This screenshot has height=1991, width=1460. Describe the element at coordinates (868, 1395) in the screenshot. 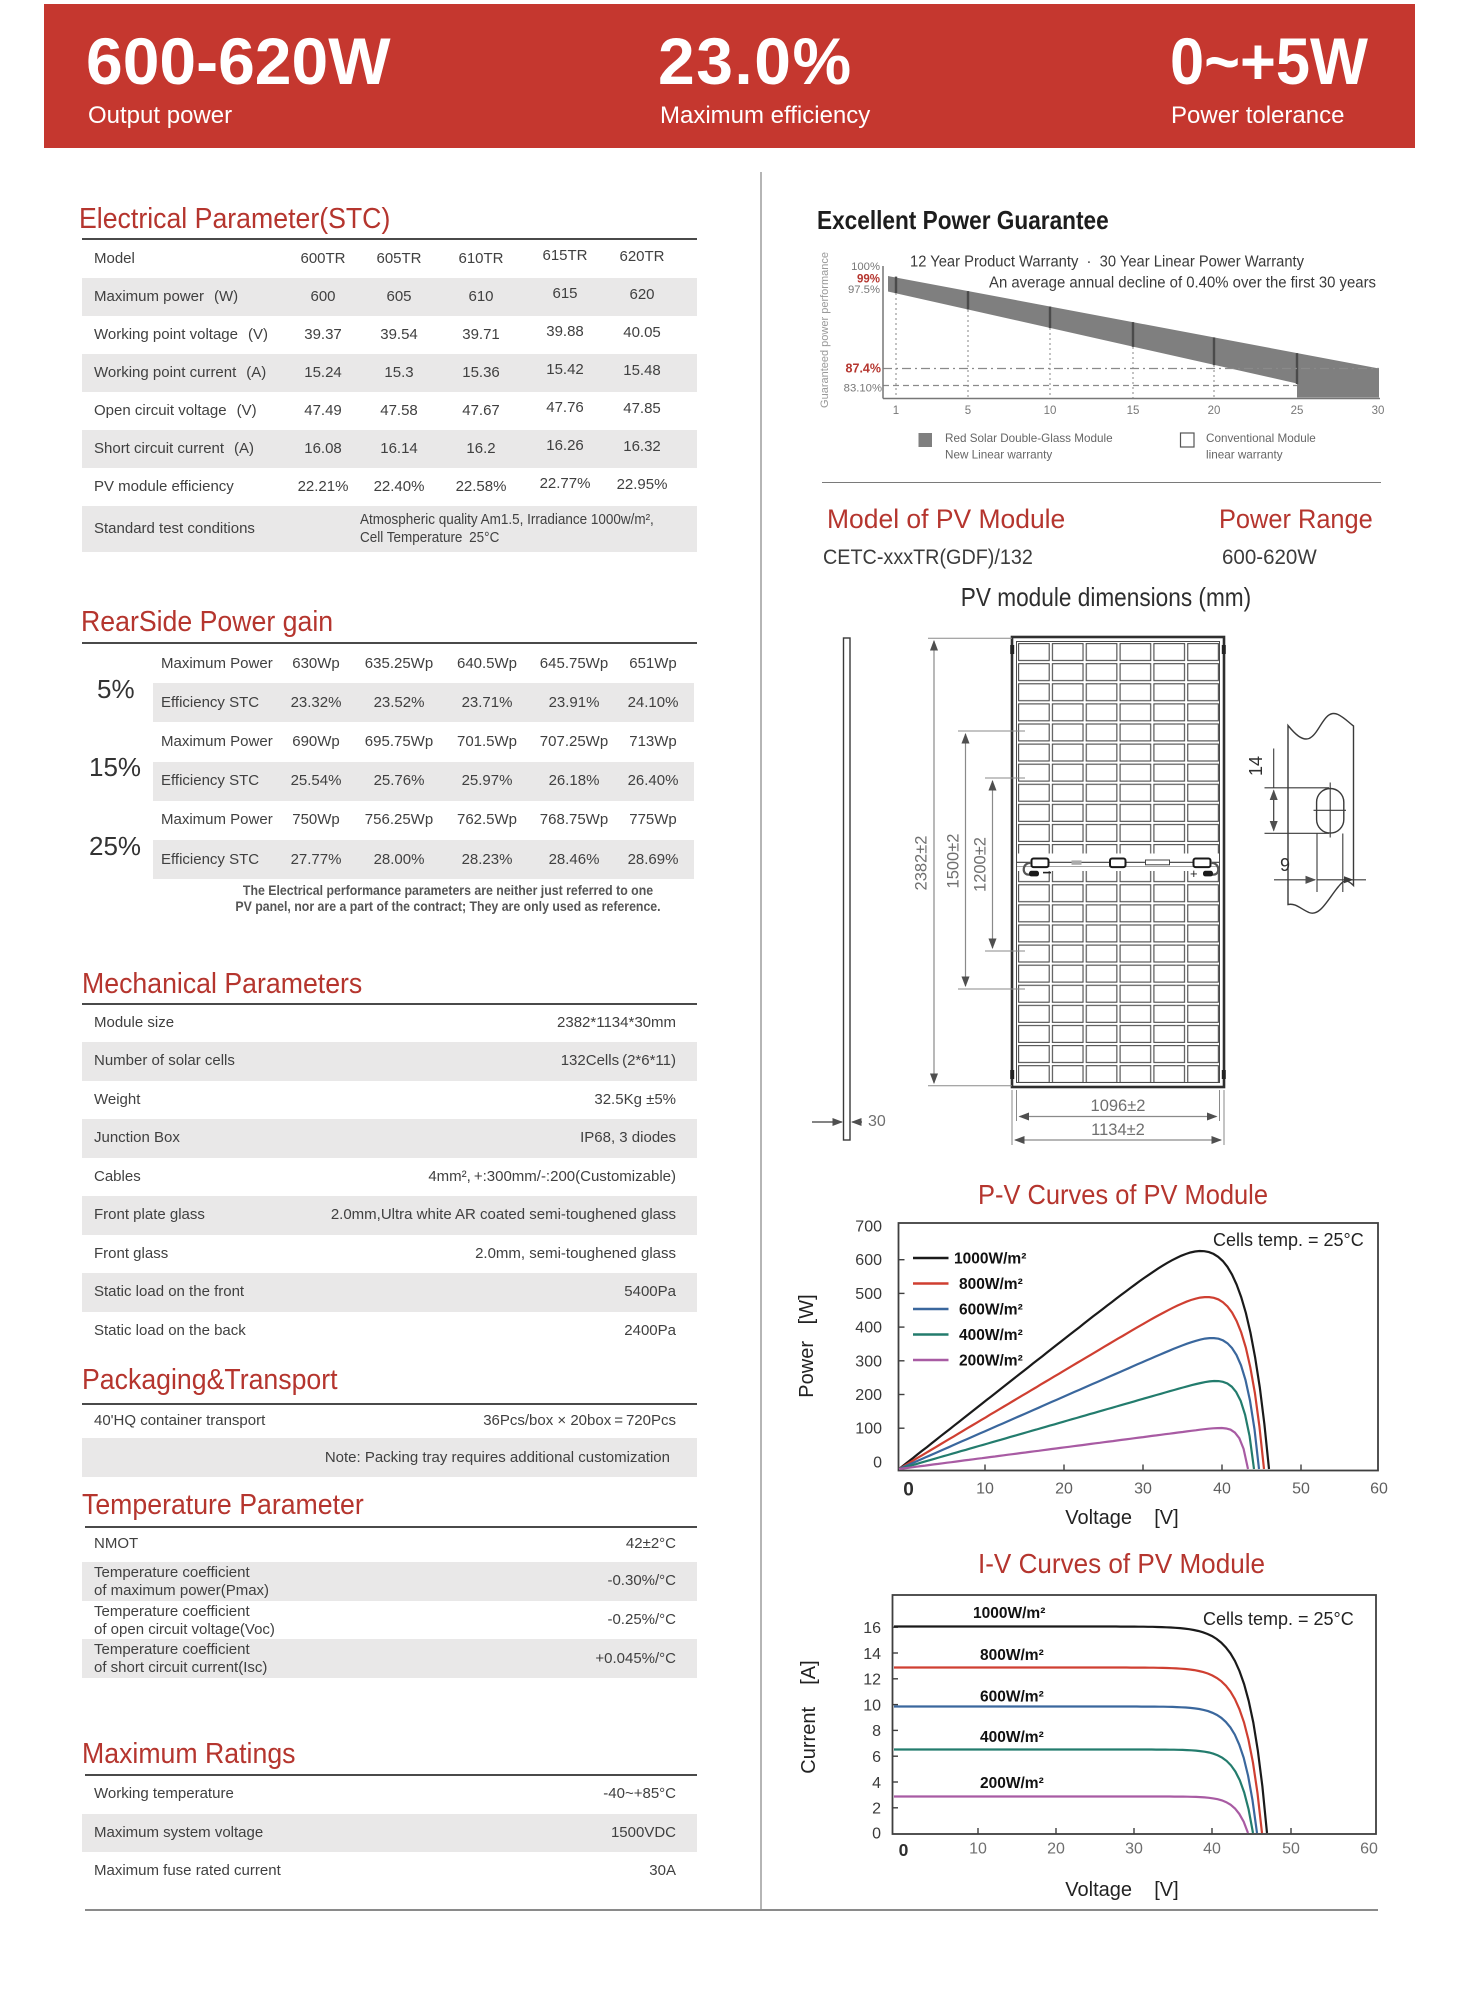

I see `svg-text: 200` at that location.